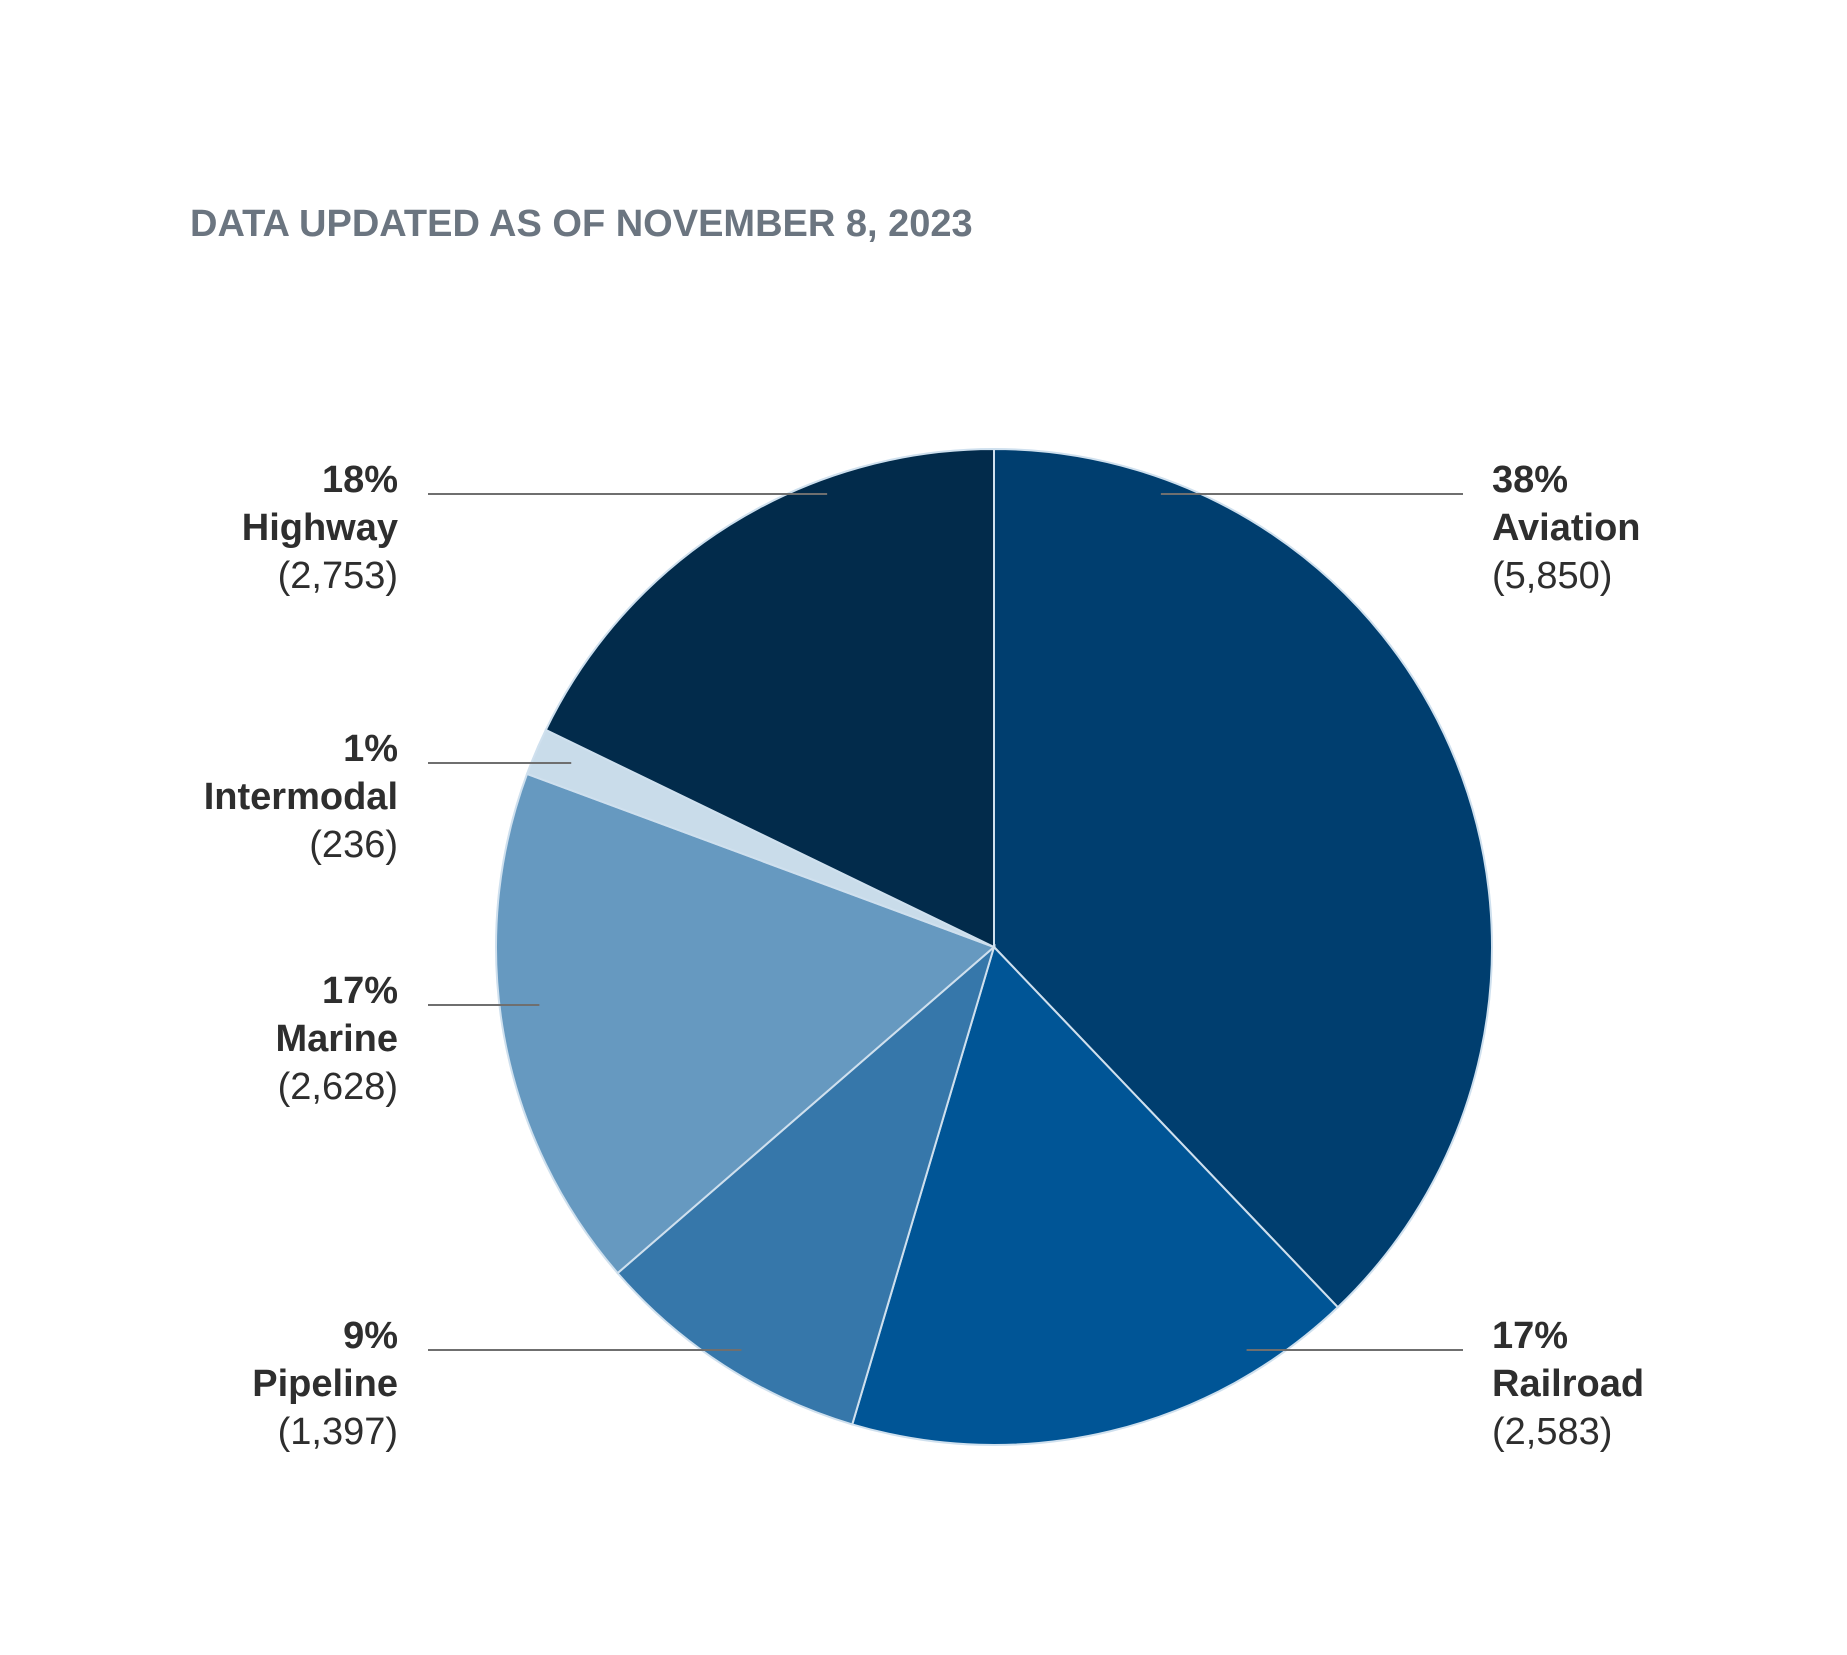  Describe the element at coordinates (370, 1336) in the screenshot. I see `slice-label-pct-pipeline: 9%` at that location.